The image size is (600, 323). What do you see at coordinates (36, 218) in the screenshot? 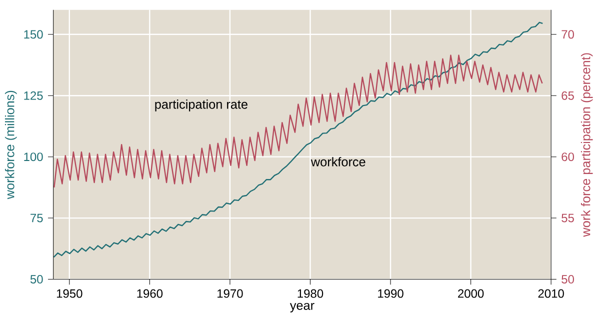
I see `y-tick-label: 75` at bounding box center [36, 218].